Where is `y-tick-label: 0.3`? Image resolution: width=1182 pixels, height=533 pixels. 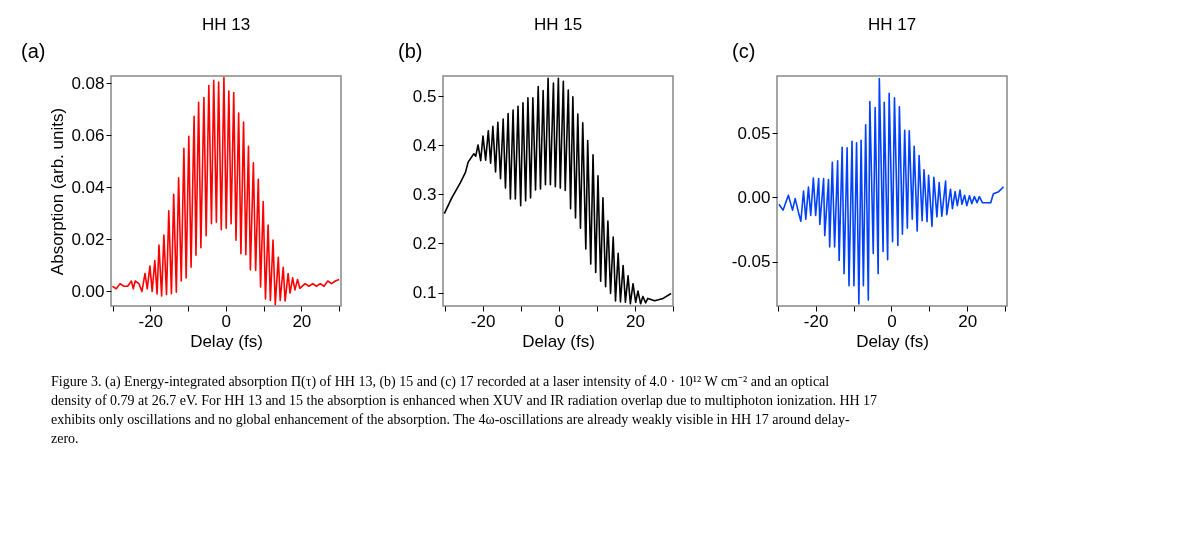 y-tick-label: 0.3 is located at coordinates (424, 194).